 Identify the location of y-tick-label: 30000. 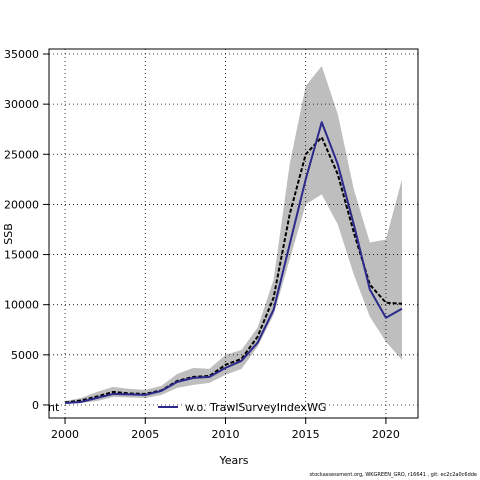
(21, 104).